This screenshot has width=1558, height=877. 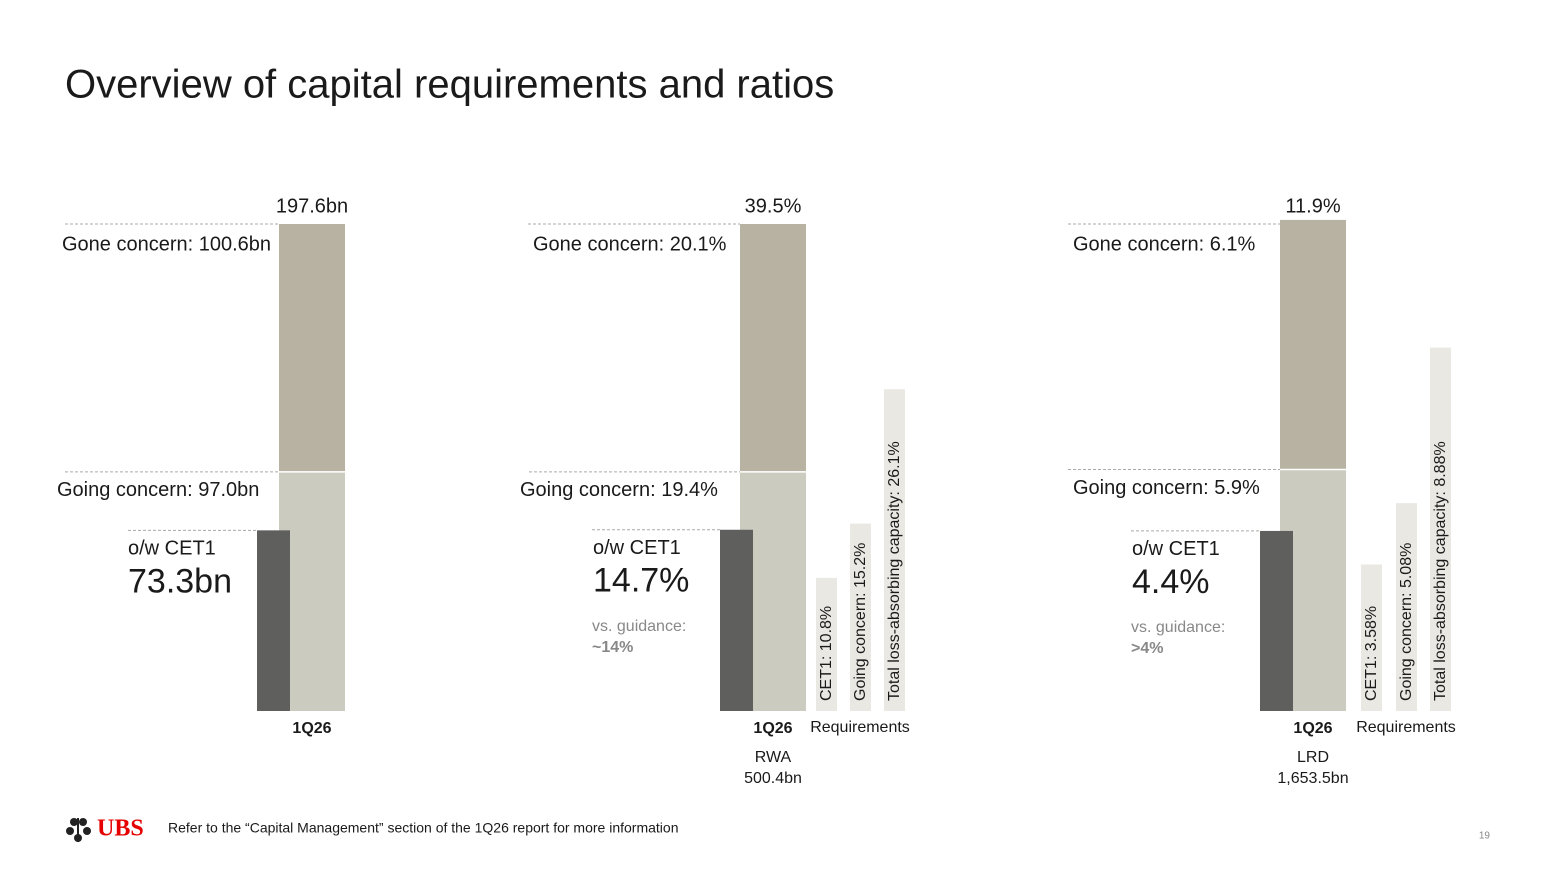 What do you see at coordinates (312, 206) in the screenshot?
I see `total-label: 197.6bn` at bounding box center [312, 206].